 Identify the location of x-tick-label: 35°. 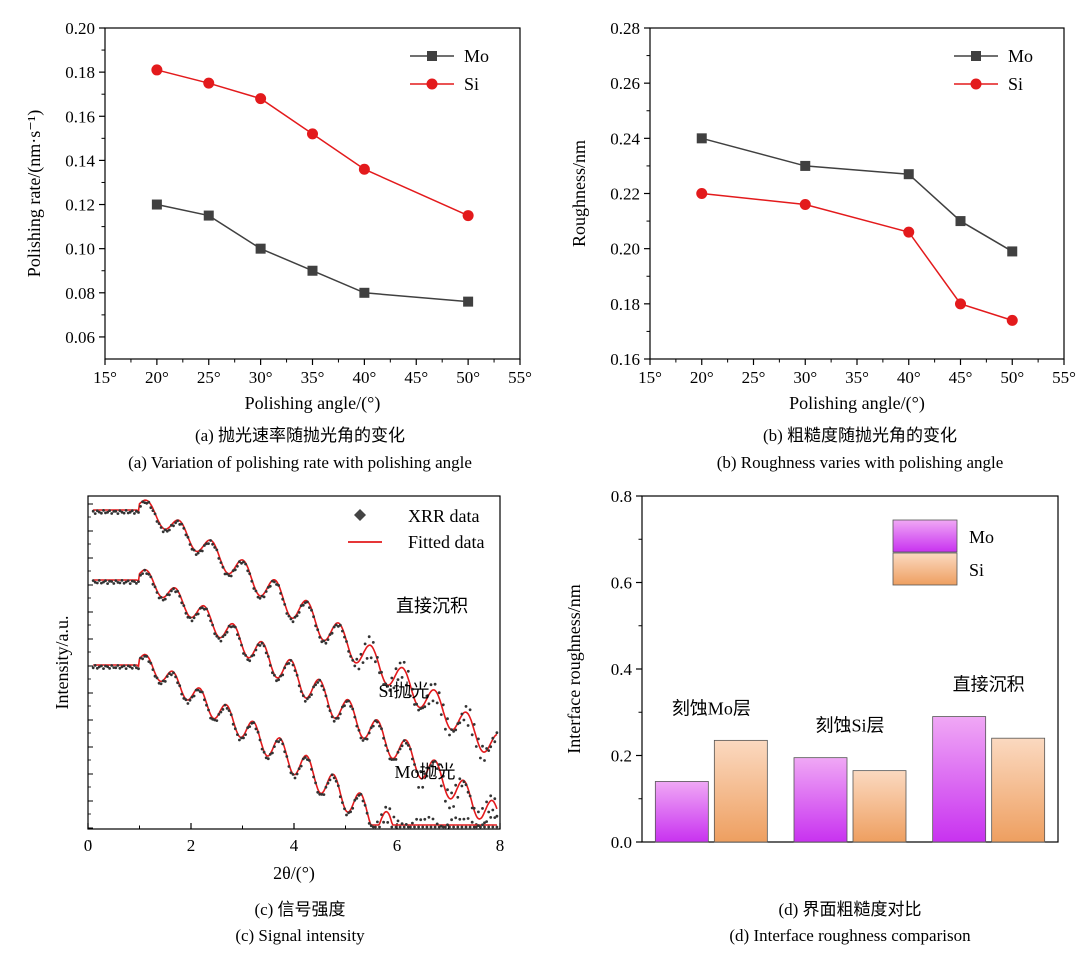
(313, 377).